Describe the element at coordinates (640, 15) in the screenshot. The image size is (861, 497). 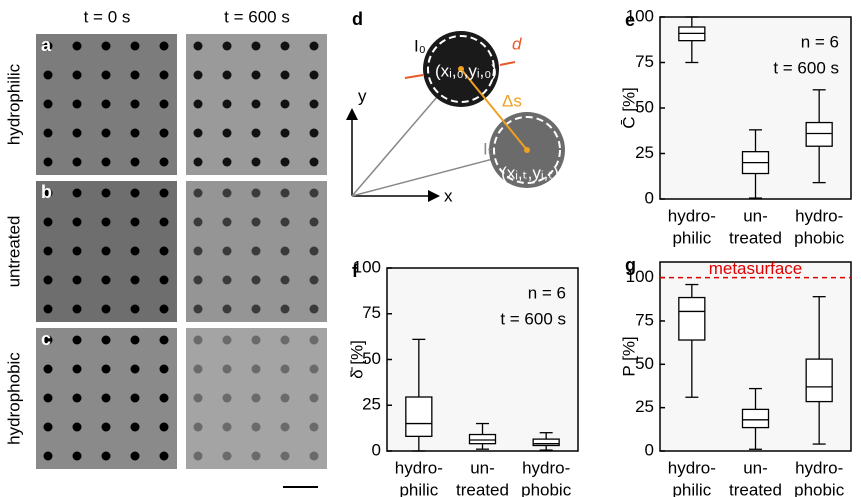
I see `y-tick-label: 100` at that location.